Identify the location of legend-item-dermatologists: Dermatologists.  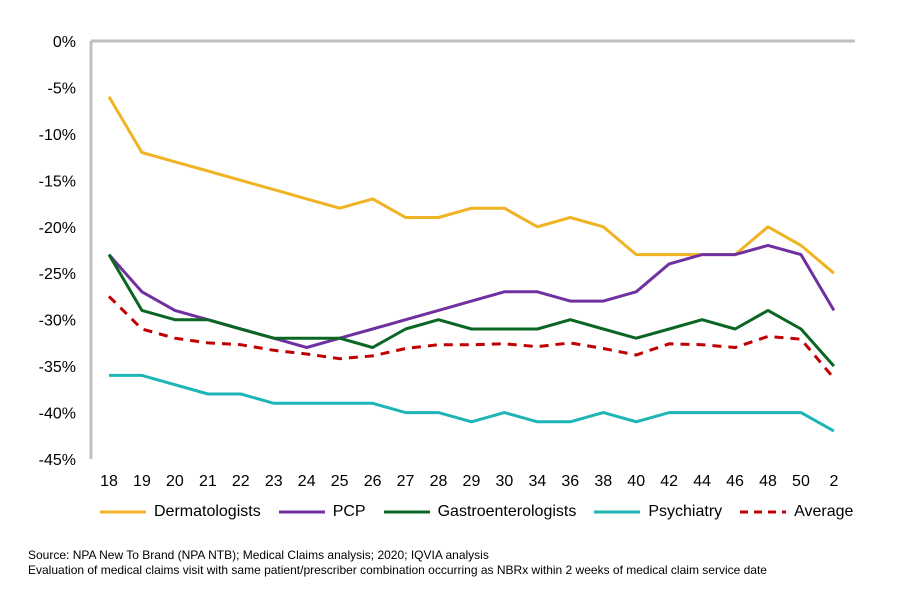
(180, 512).